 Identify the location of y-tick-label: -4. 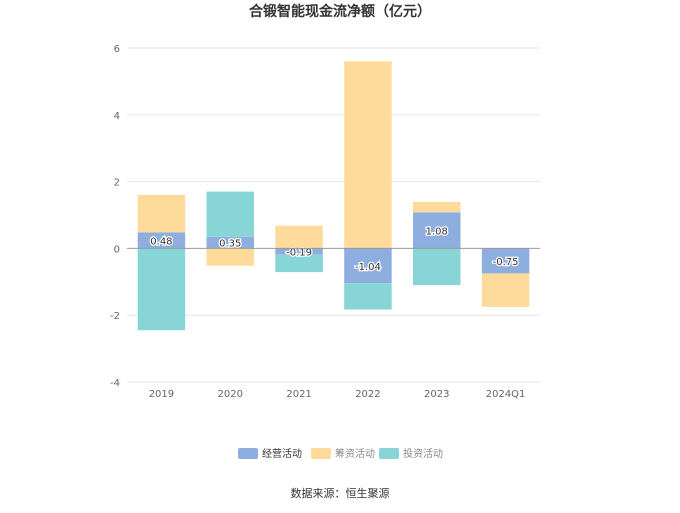
(115, 383).